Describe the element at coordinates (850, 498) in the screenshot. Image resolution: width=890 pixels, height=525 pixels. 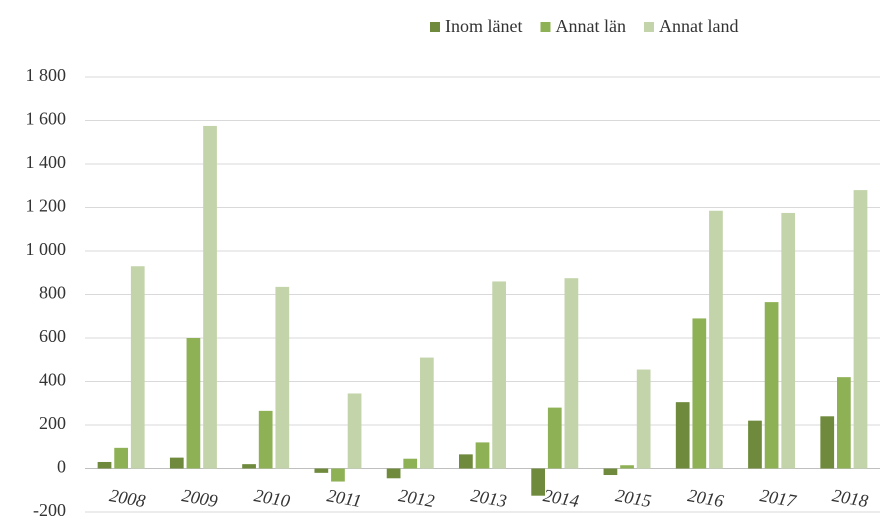
I see `x-tick-label: 2018` at that location.